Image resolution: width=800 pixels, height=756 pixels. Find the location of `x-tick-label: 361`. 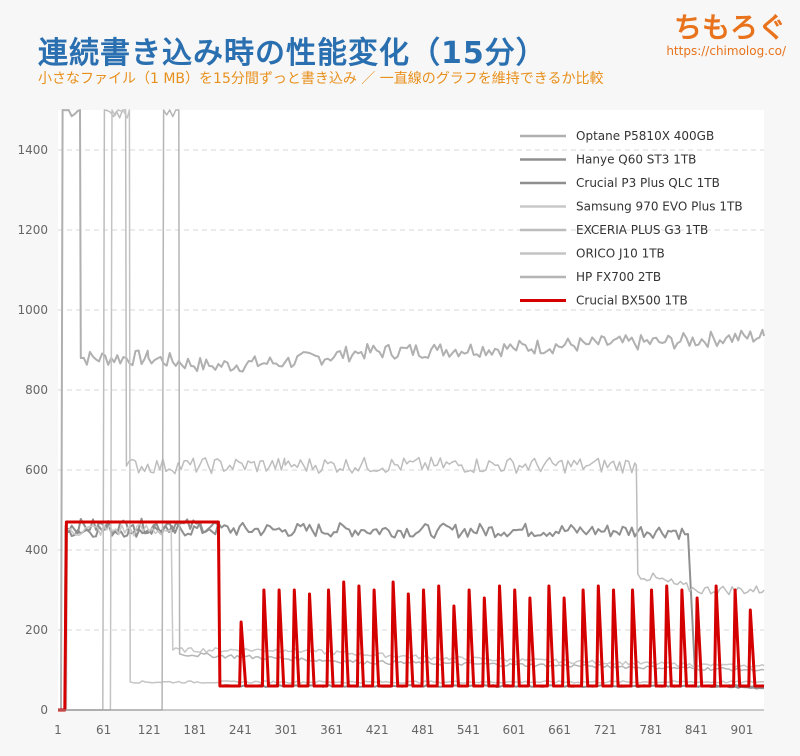

x-tick-label: 361 is located at coordinates (331, 730).